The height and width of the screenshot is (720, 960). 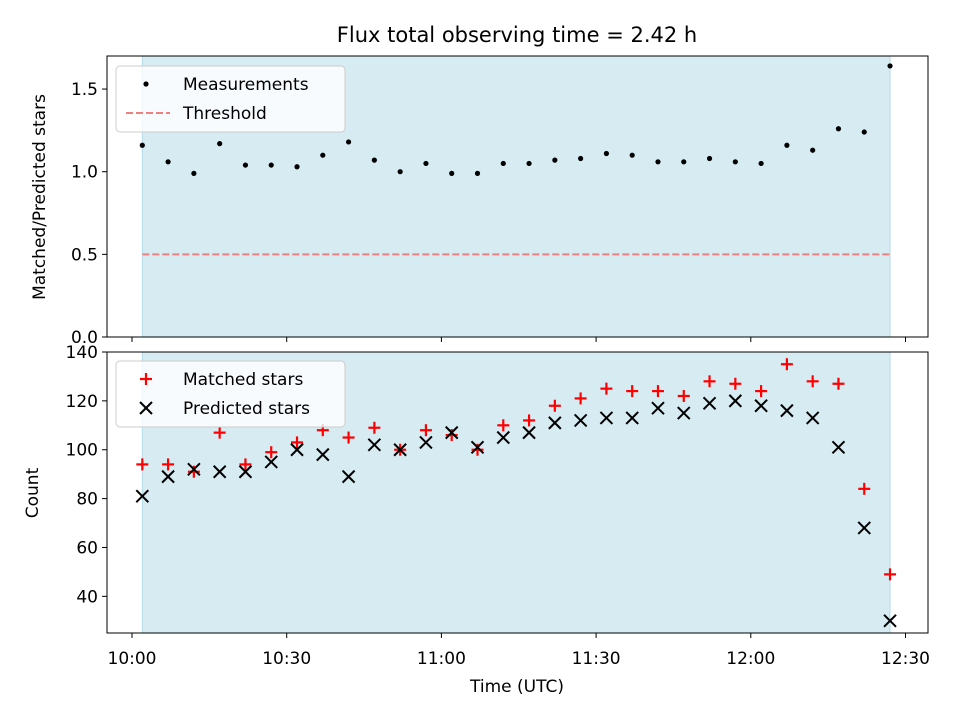 I want to click on x-tick-label: 11:30, so click(x=596, y=659).